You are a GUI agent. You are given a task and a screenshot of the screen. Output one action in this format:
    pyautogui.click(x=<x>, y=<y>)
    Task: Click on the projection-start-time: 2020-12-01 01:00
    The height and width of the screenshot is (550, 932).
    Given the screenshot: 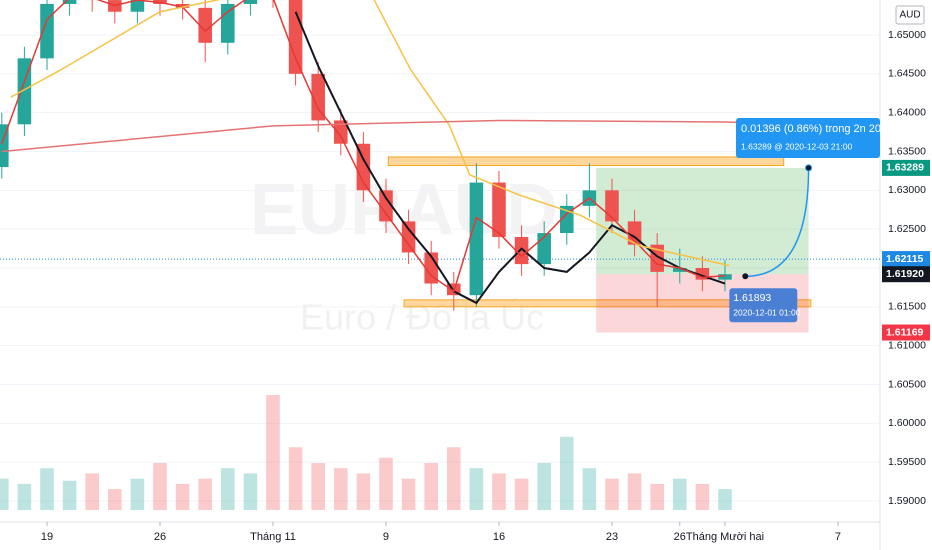 What is the action you would take?
    pyautogui.click(x=766, y=313)
    